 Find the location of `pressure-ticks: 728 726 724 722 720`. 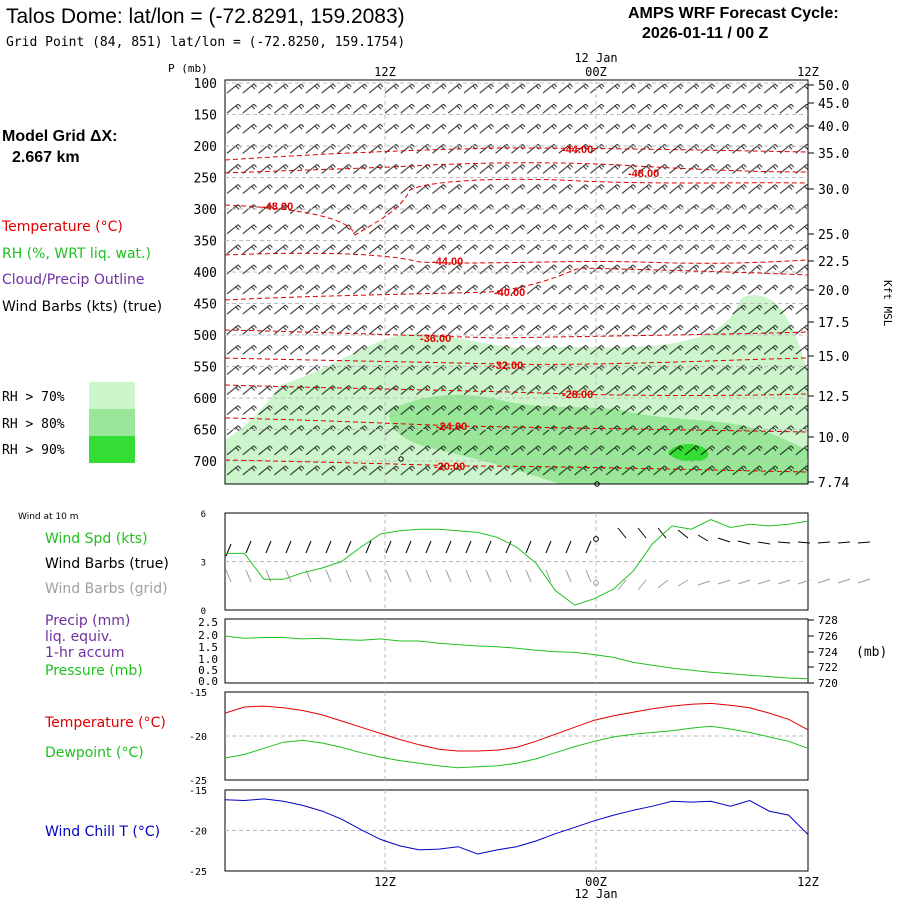

pressure-ticks: 728 726 724 722 720 is located at coordinates (823, 652).